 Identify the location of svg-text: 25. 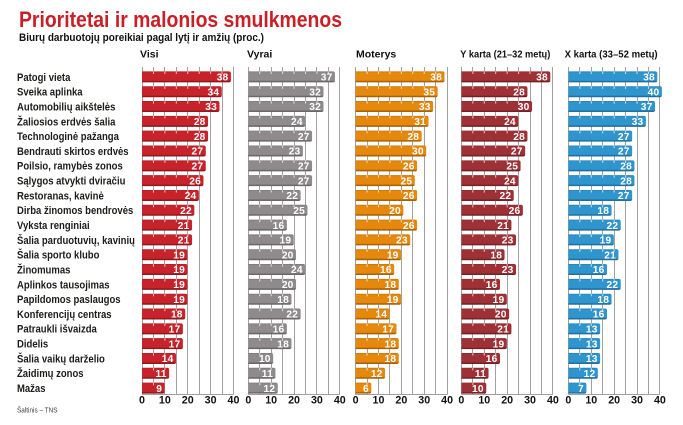
(512, 166).